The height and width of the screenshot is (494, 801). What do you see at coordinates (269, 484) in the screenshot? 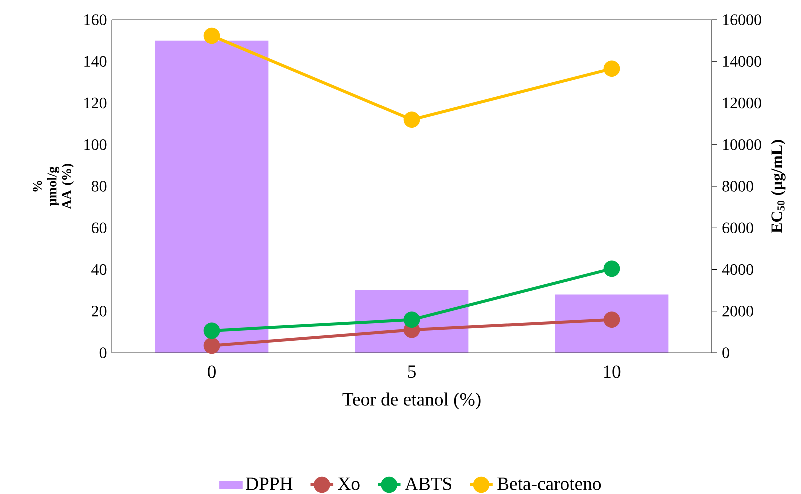
I see `legend-label: DPPH` at bounding box center [269, 484].